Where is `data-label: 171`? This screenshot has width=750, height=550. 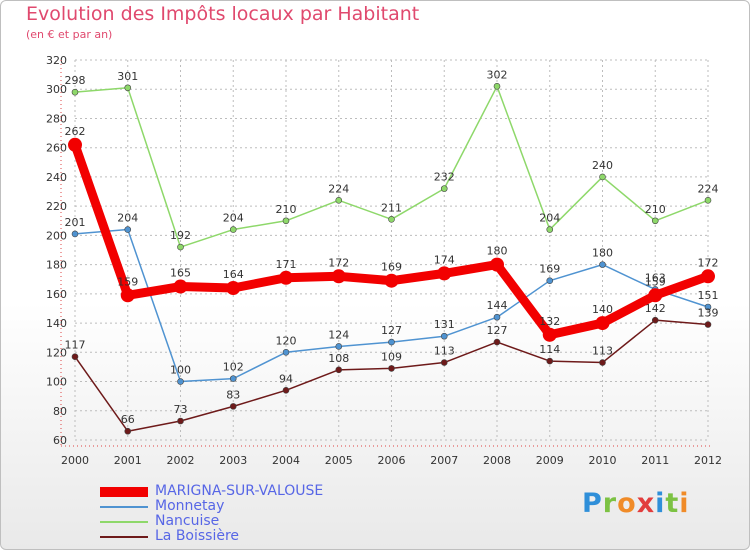 data-label: 171 is located at coordinates (286, 264).